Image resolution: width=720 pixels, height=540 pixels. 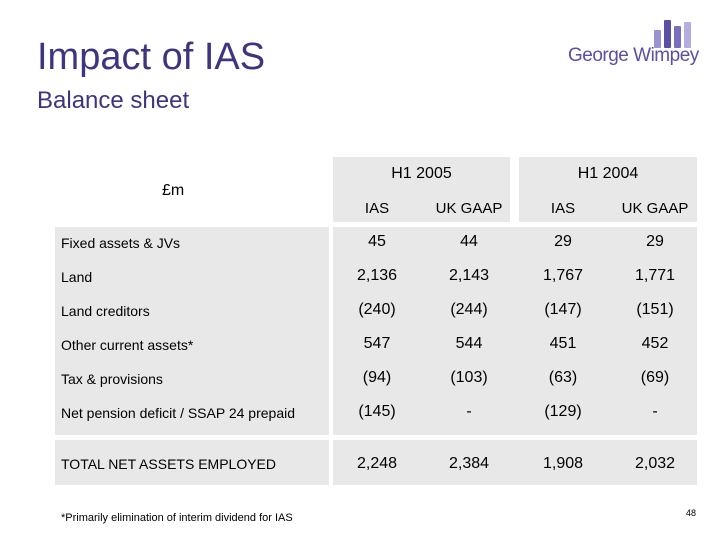 What do you see at coordinates (121, 243) in the screenshot?
I see `row-label-fixed-assets: Fixed assets & JVs` at bounding box center [121, 243].